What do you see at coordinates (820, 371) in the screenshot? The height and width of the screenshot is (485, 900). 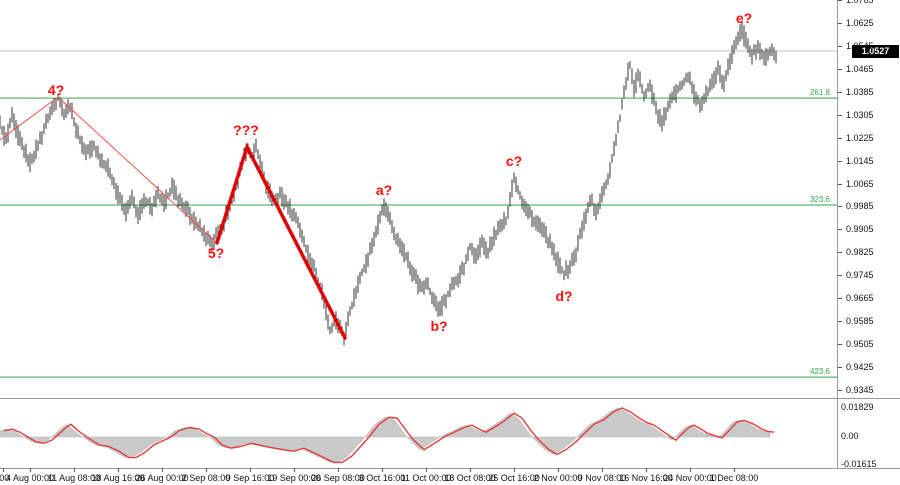 I see `fib-level-label: 423.6` at bounding box center [820, 371].